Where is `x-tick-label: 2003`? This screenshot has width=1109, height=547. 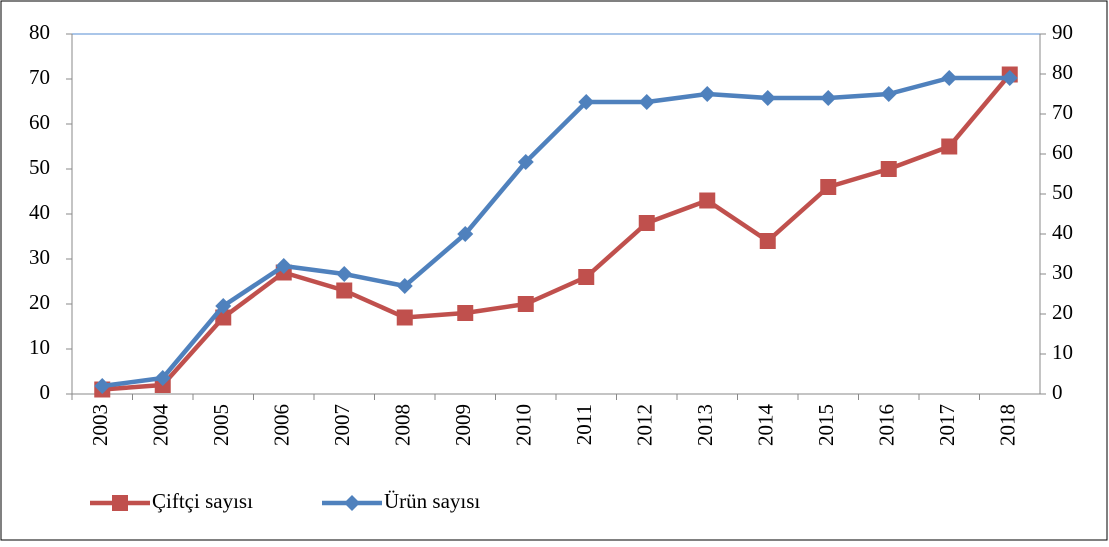
x-tick-label: 2003 is located at coordinates (100, 425).